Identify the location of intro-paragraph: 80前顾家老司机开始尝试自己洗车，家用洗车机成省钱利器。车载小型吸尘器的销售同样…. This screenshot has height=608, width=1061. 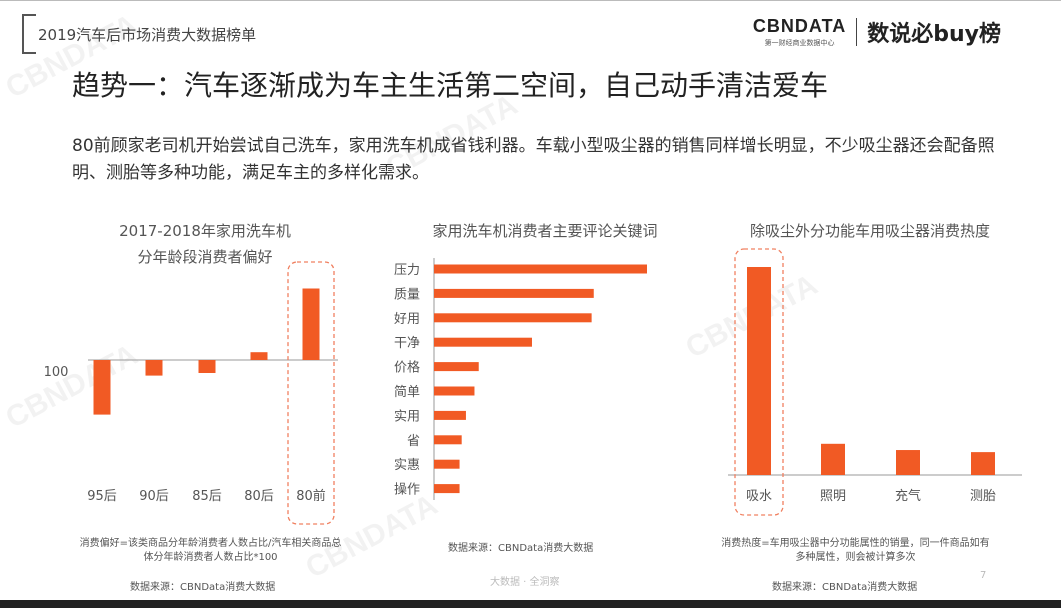
(533, 159).